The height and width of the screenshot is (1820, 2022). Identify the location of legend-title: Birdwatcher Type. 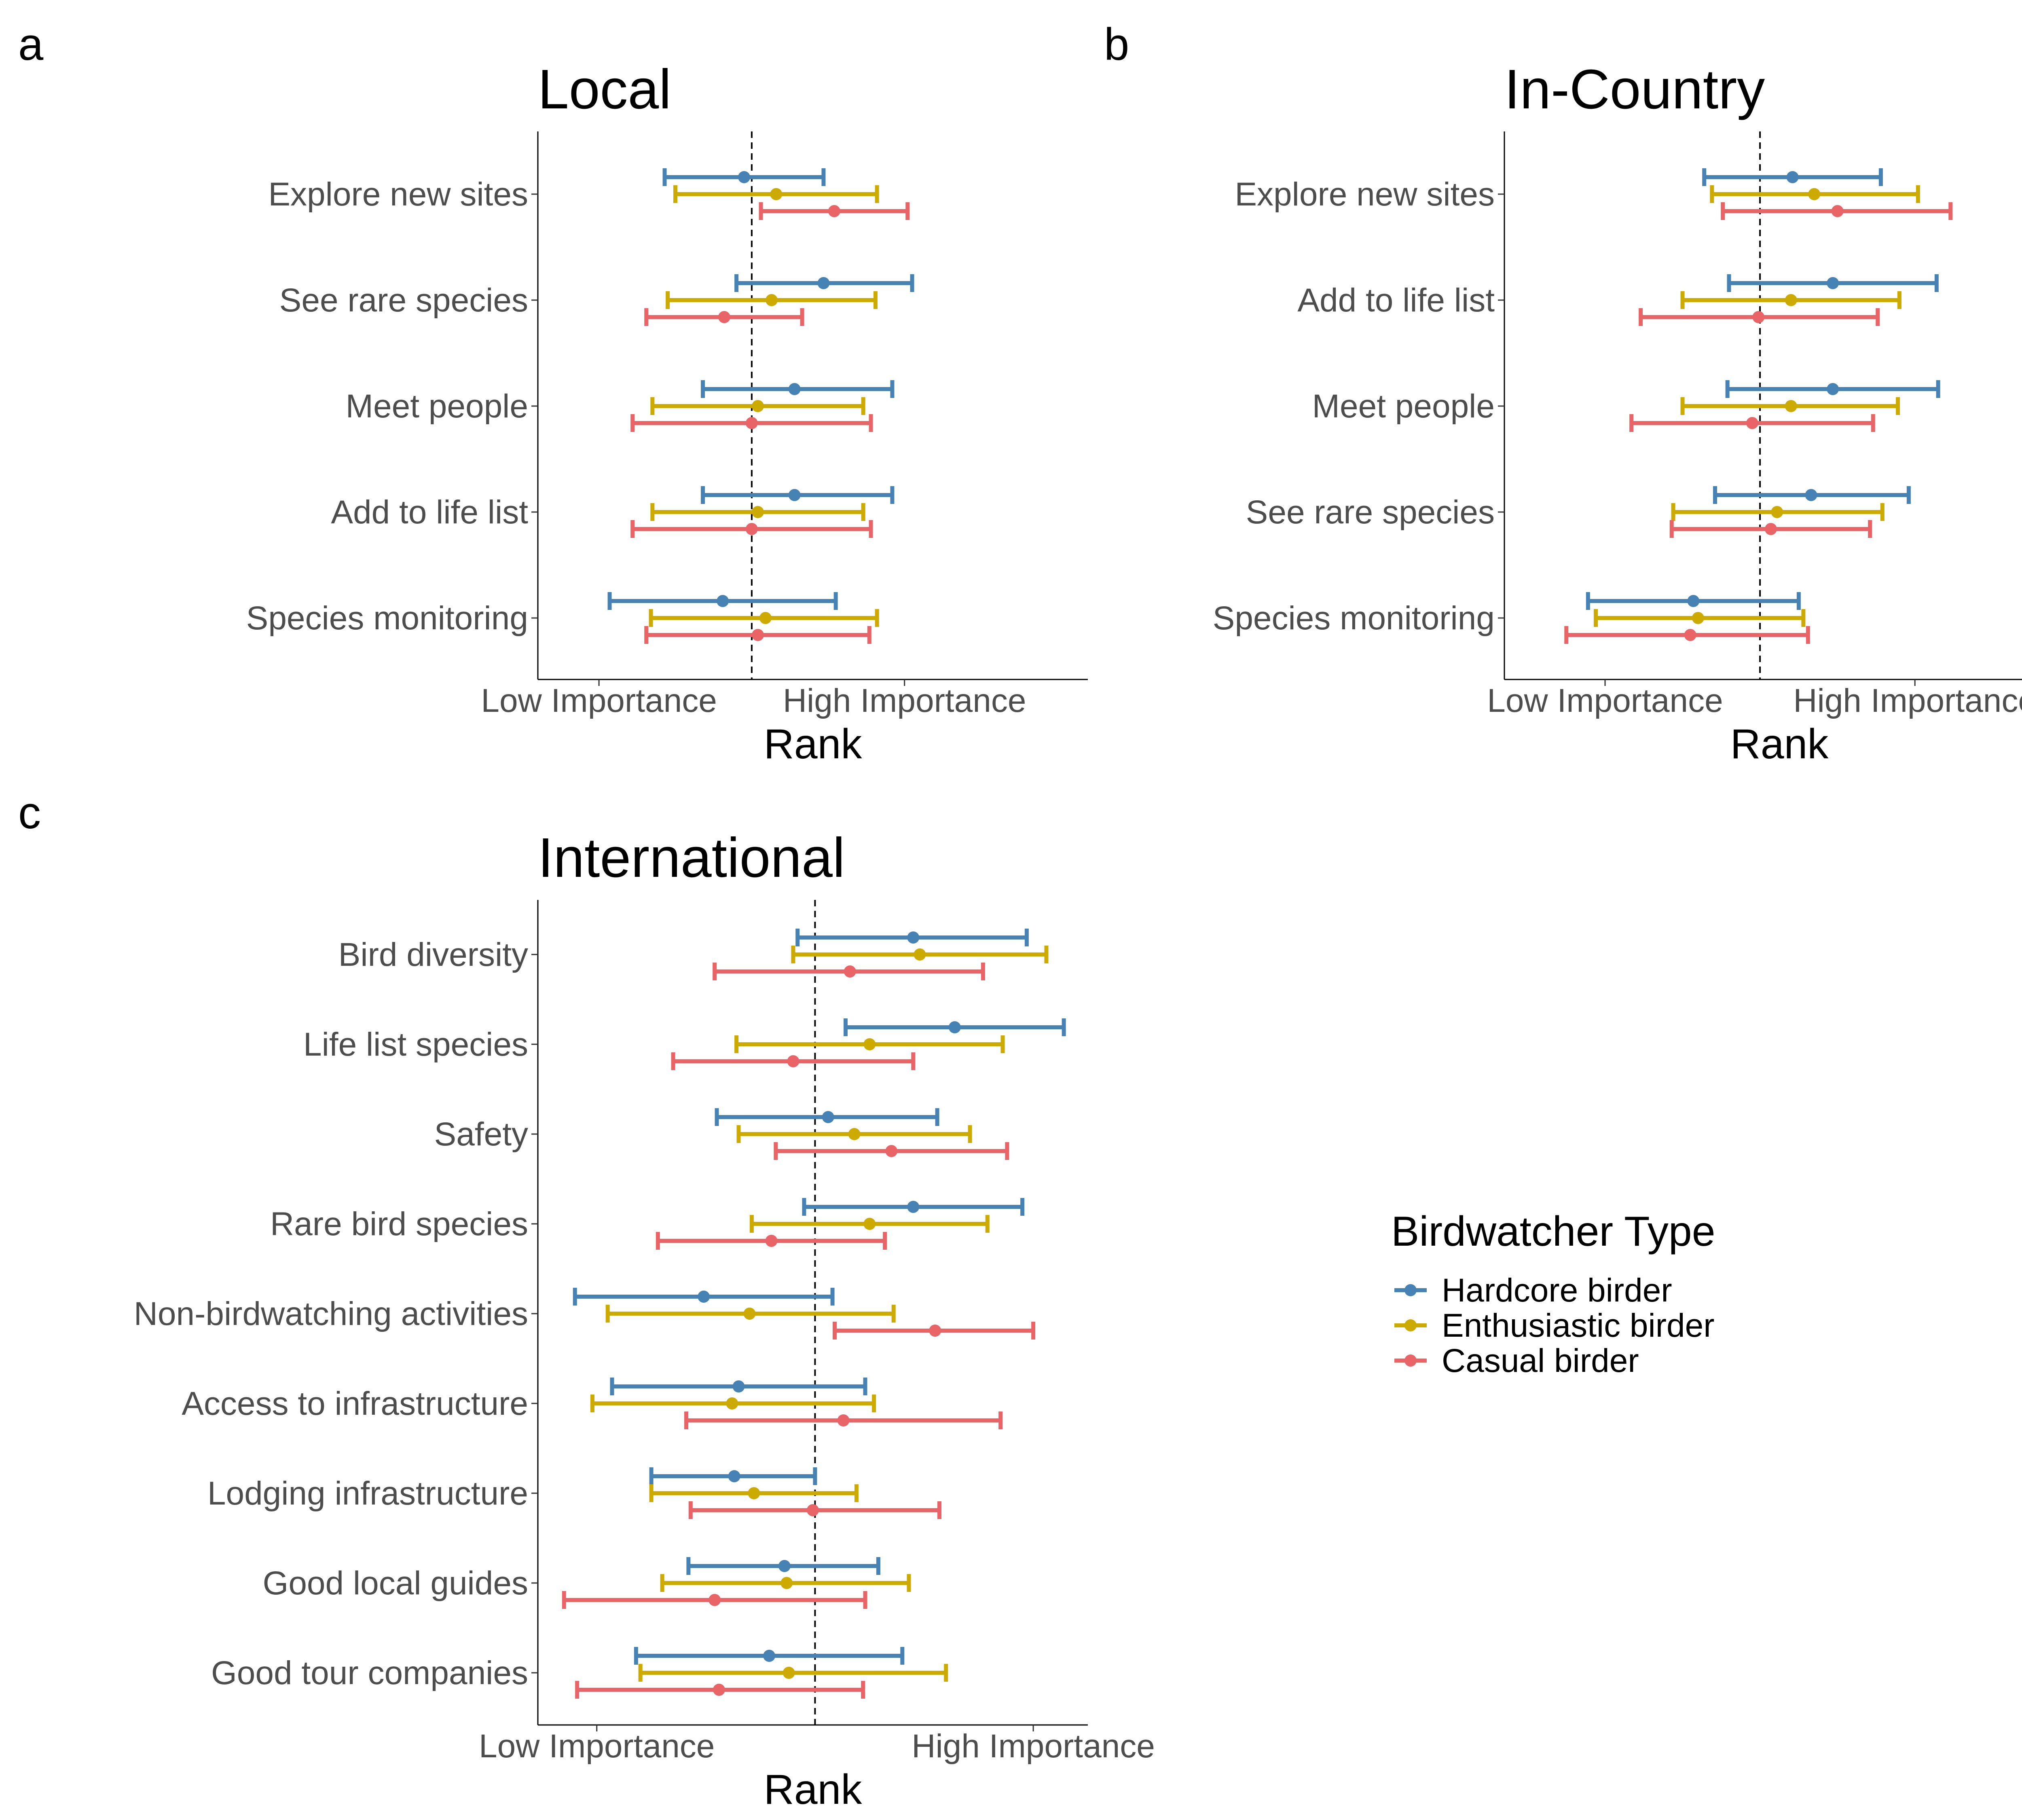
(1553, 1231).